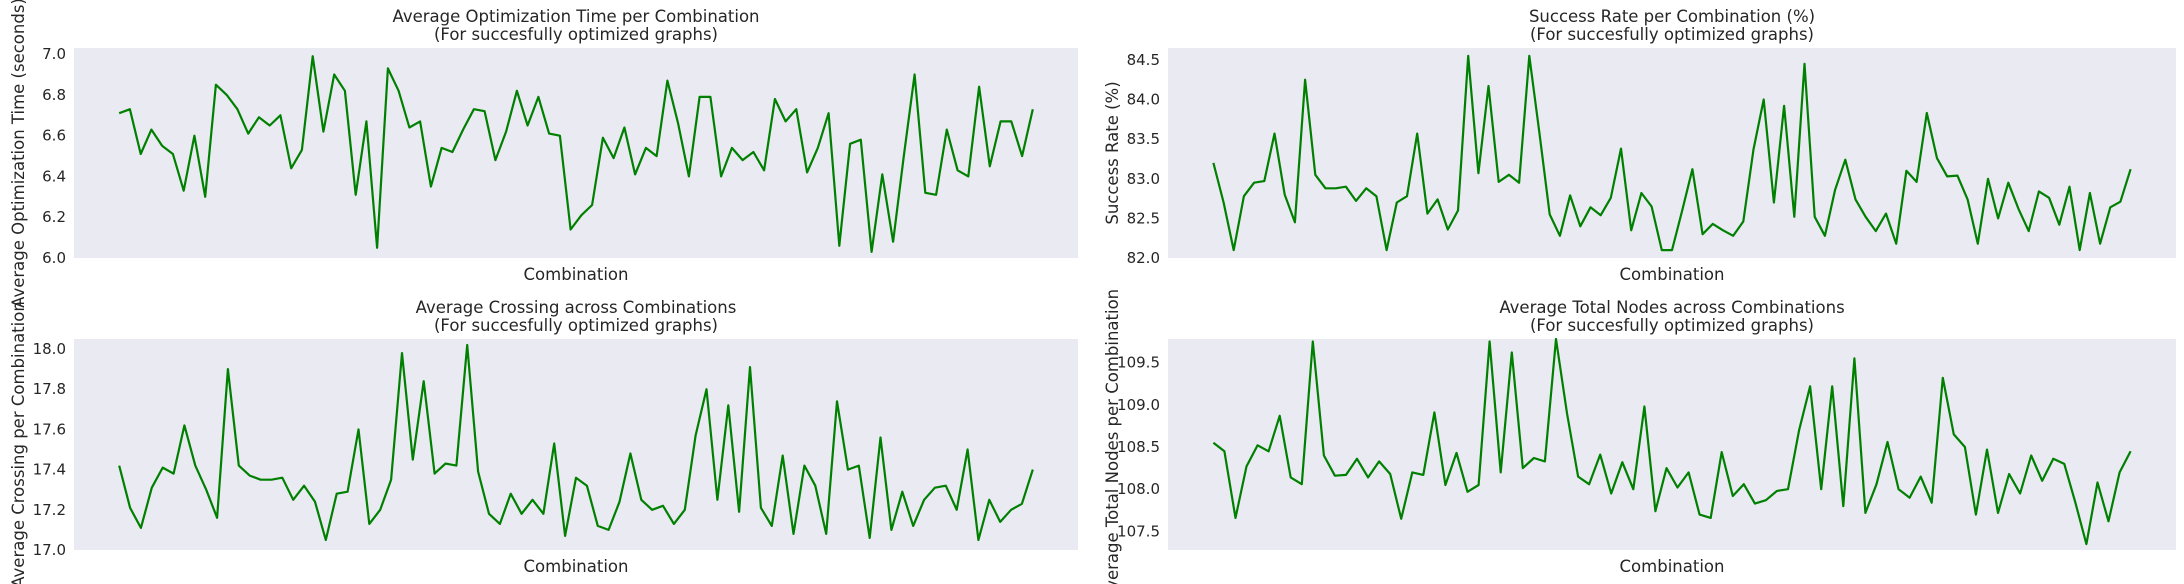 The width and height of the screenshot is (2184, 584). I want to click on chart-subtitle-time: (For succesfully optimized graphs), so click(576, 34).